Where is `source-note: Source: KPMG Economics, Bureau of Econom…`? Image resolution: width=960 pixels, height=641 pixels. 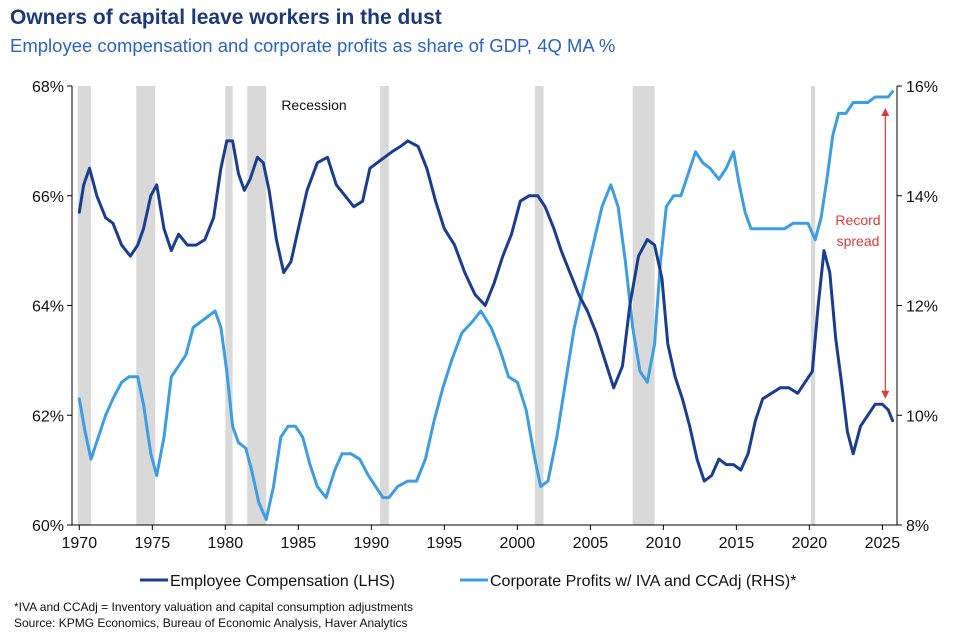
source-note: Source: KPMG Economics, Bureau of Econom… is located at coordinates (211, 623).